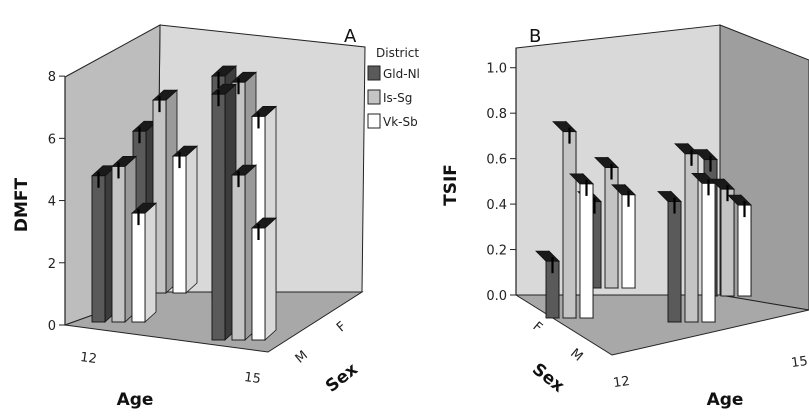 This screenshot has height=416, width=809. What do you see at coordinates (342, 377) in the screenshot?
I see `panel-a-z-title: Sex` at bounding box center [342, 377].